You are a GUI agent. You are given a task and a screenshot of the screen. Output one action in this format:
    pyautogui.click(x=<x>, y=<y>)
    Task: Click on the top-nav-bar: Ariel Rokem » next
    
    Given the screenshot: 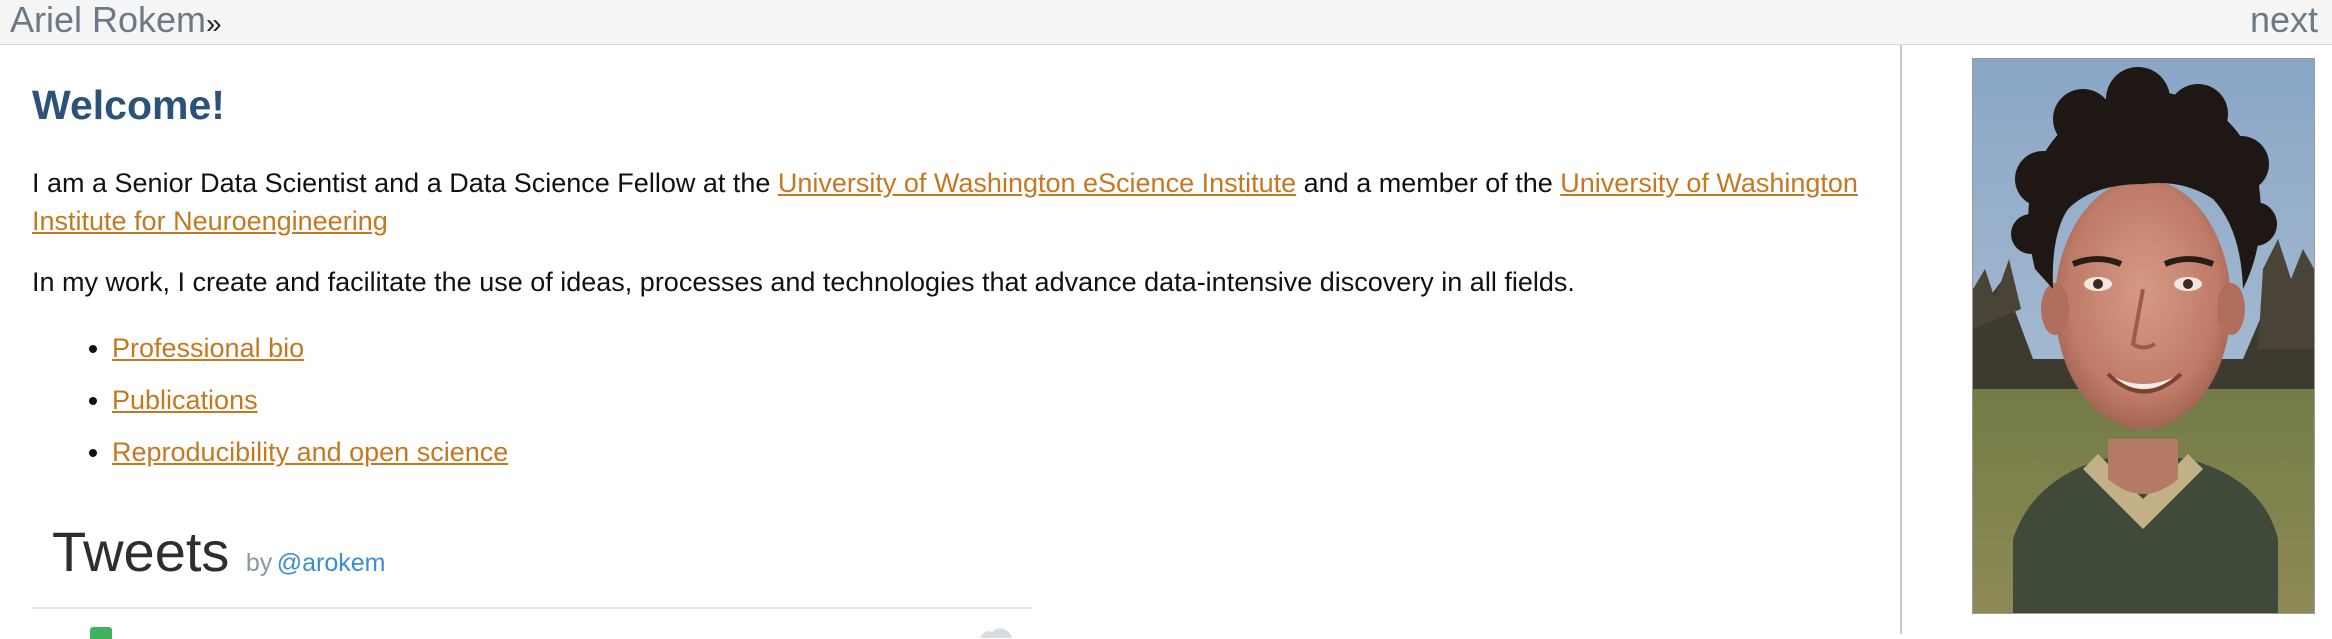 What is the action you would take?
    pyautogui.click(x=1166, y=22)
    